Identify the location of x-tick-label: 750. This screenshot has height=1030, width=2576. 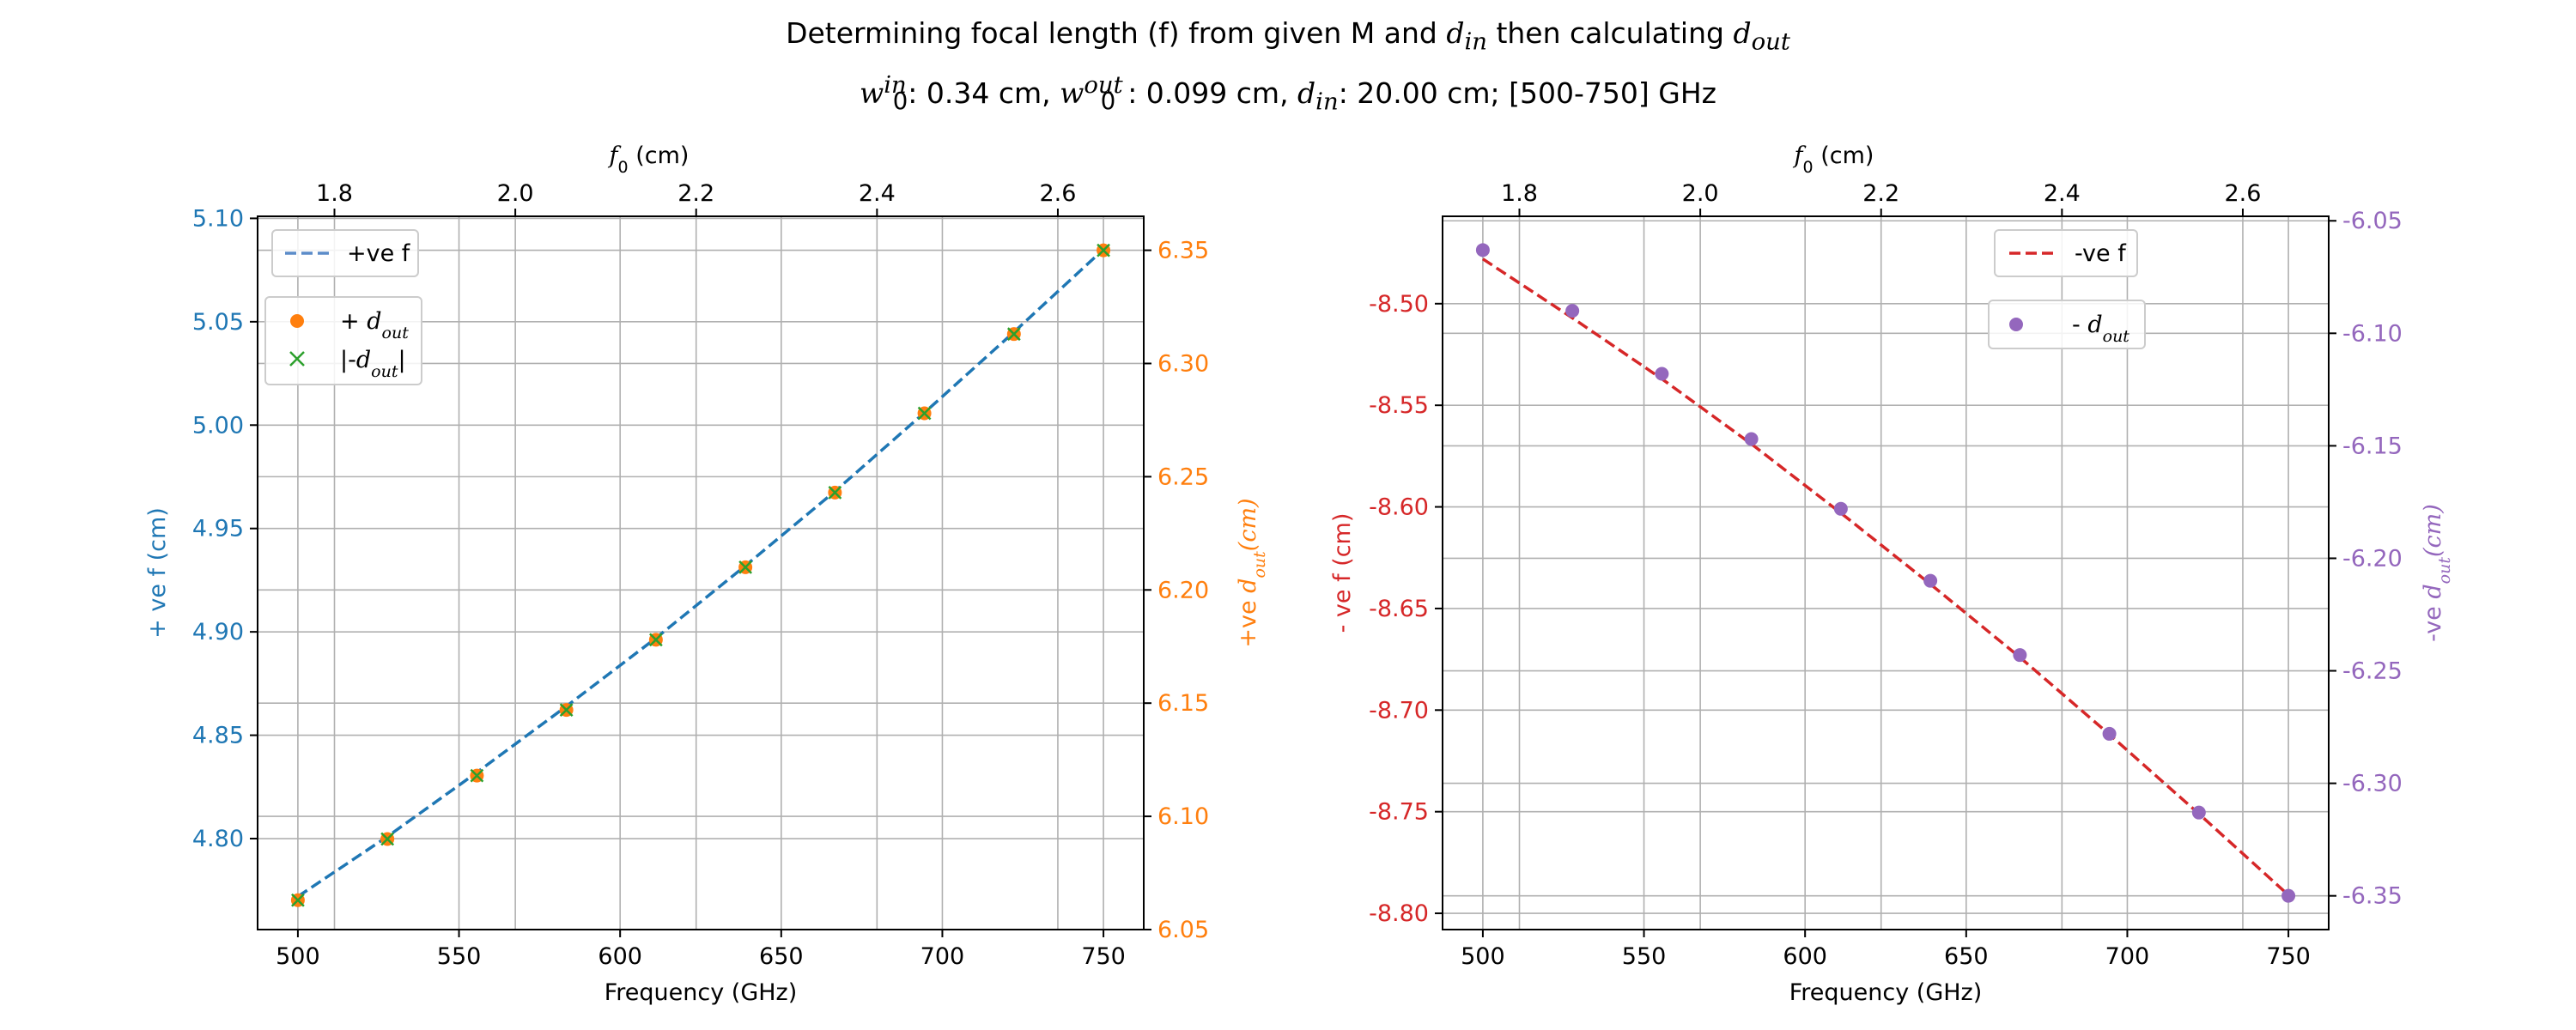
(1103, 956).